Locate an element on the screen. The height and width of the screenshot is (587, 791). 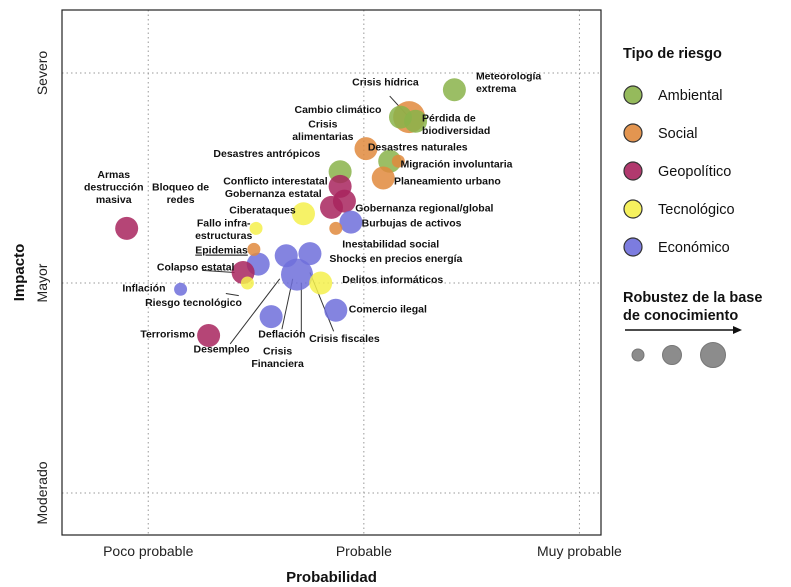
point-epidemias is located at coordinates (254, 249).